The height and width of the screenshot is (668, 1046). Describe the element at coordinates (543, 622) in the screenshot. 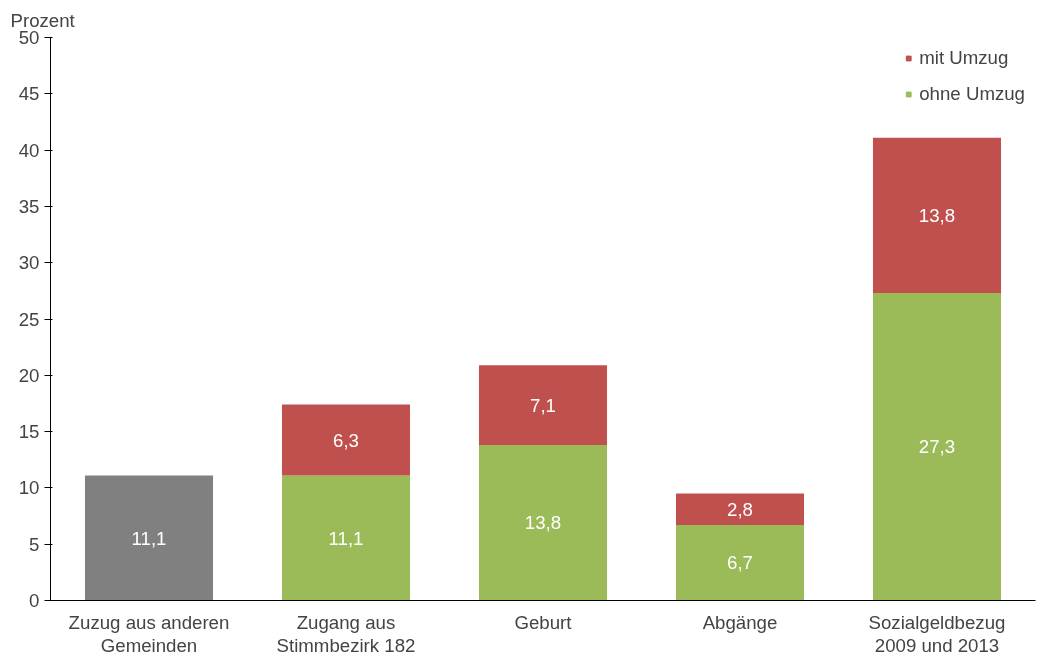

I see `x-tick-label: Geburt` at that location.